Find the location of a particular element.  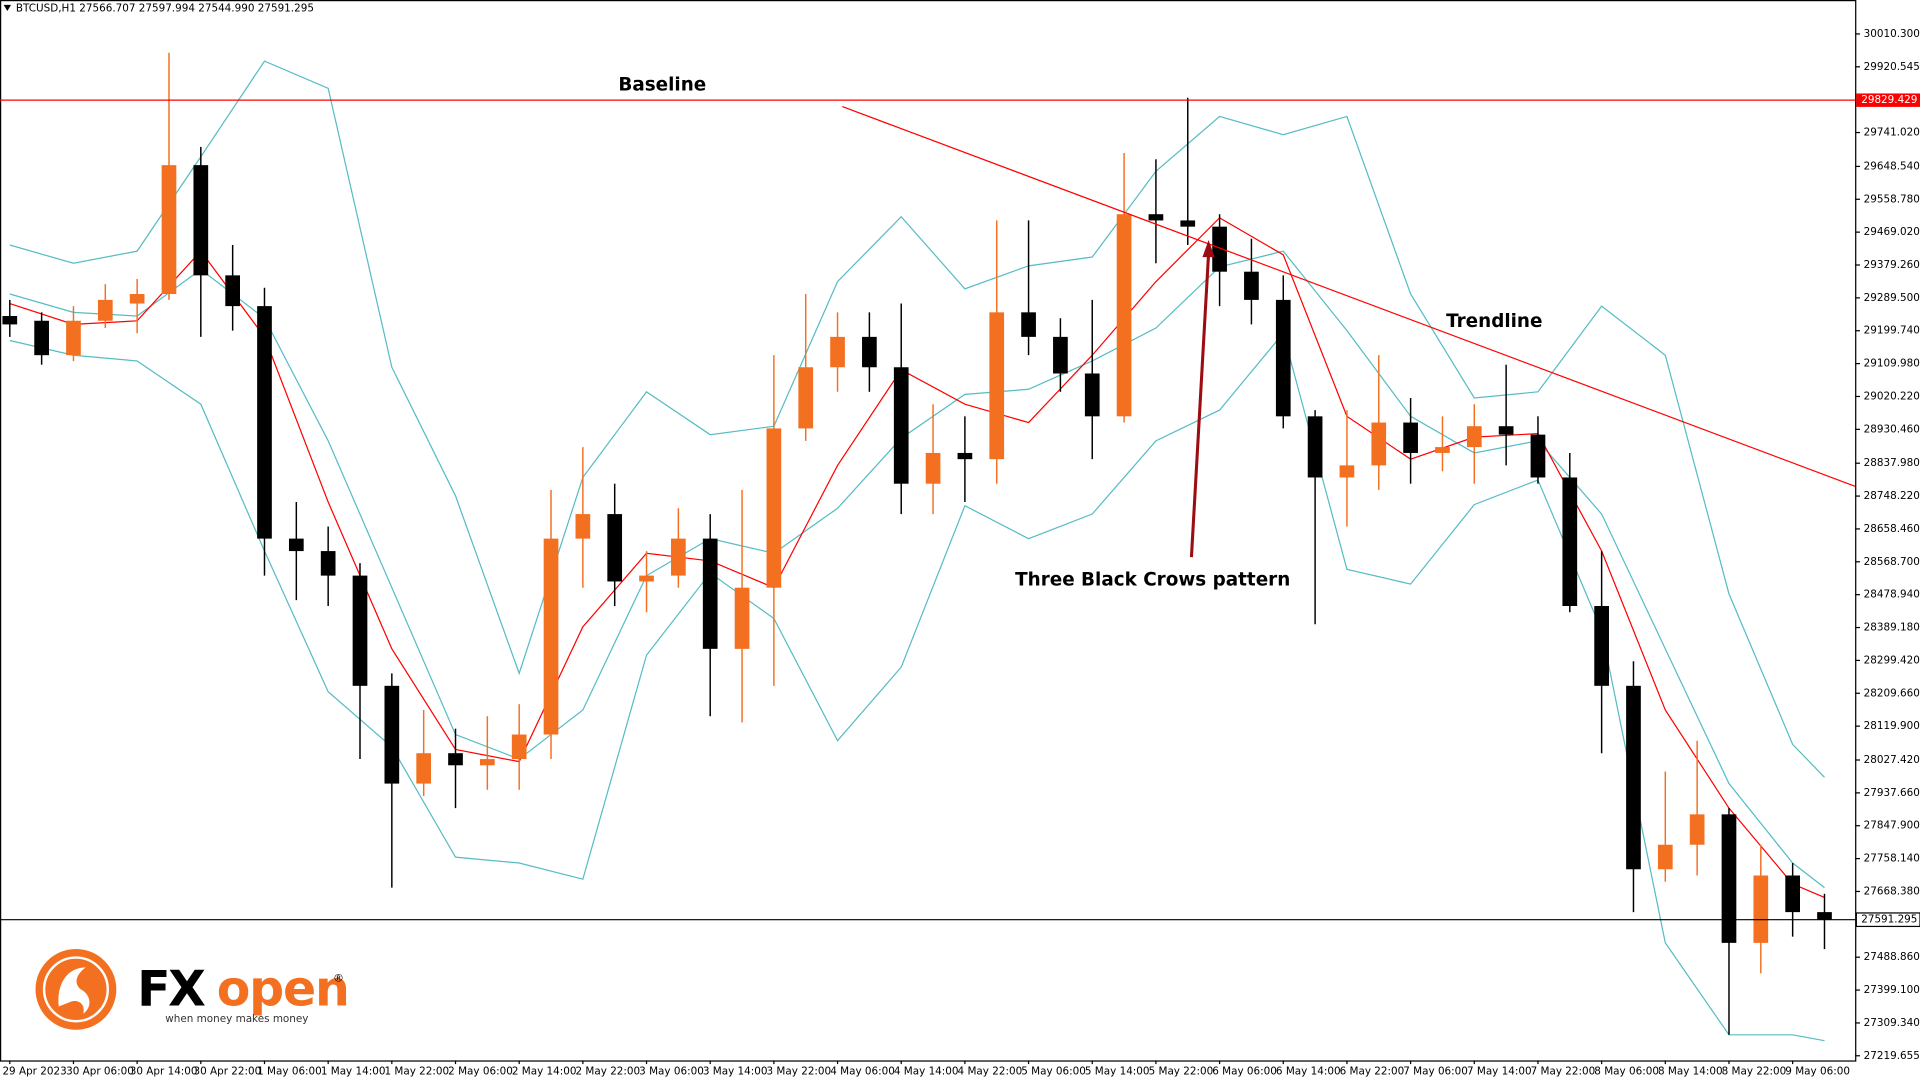

x-tick-label: 5 May 22:00 is located at coordinates (1181, 1071).